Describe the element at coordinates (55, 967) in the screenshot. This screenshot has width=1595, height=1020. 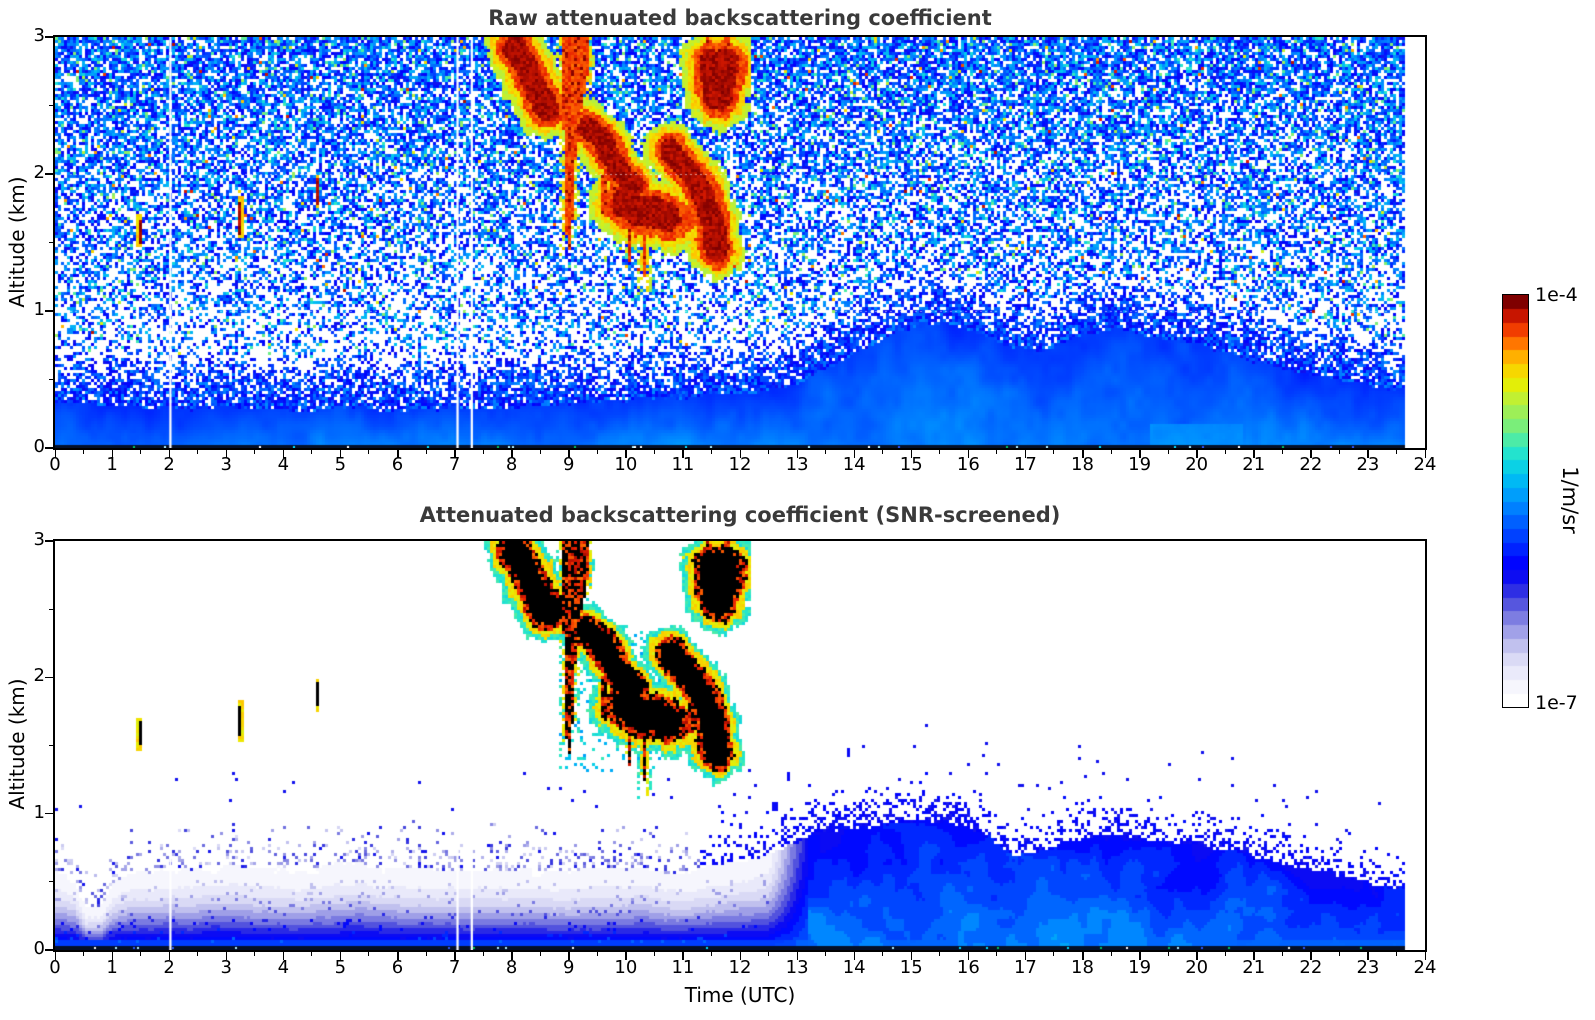
I see `x-tick-label: 0` at that location.